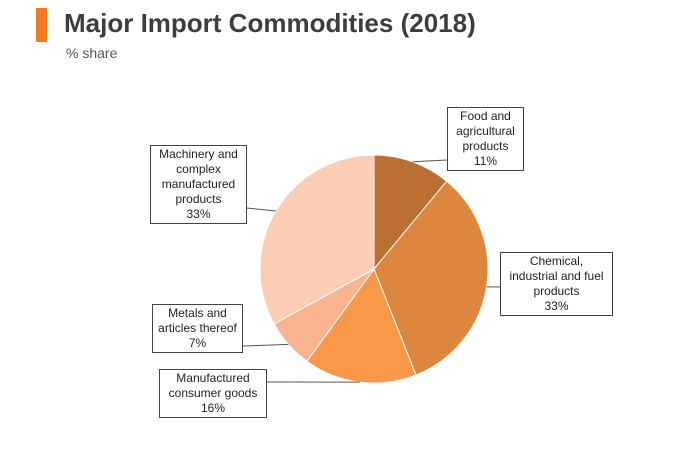 Image resolution: width=700 pixels, height=450 pixels. I want to click on slice-value-label: 11%, so click(485, 161).